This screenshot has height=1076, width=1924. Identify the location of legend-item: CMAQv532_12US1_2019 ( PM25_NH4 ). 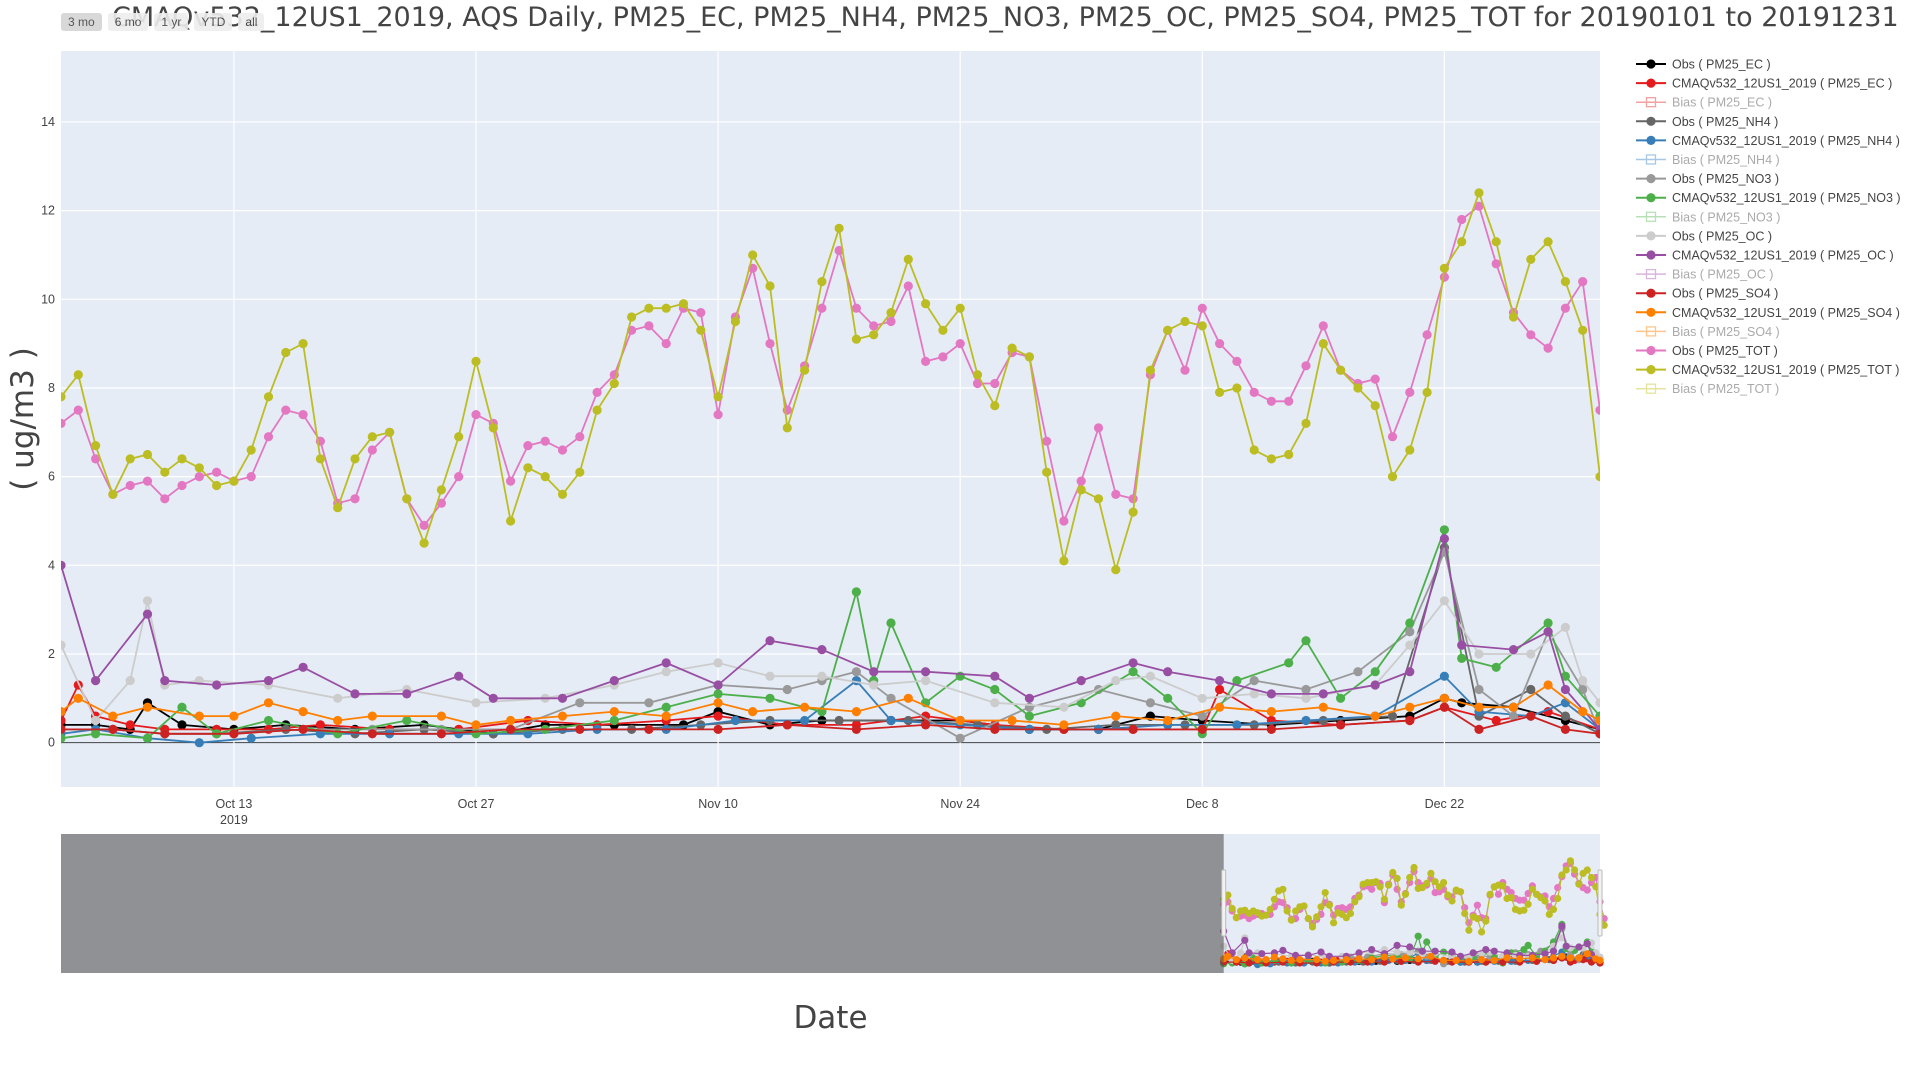
(1768, 141).